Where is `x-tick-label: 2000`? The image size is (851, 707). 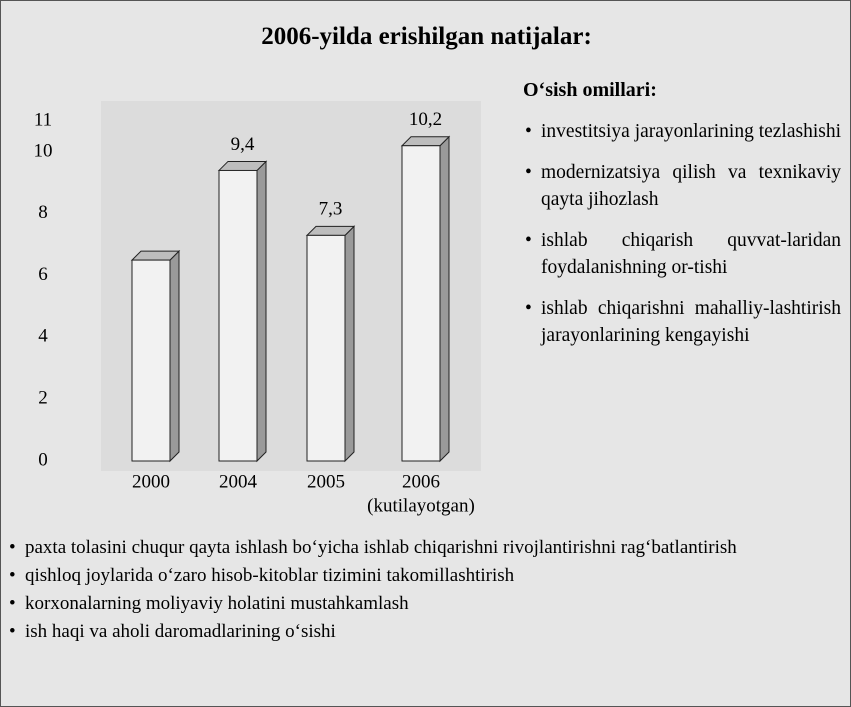 x-tick-label: 2000 is located at coordinates (151, 481).